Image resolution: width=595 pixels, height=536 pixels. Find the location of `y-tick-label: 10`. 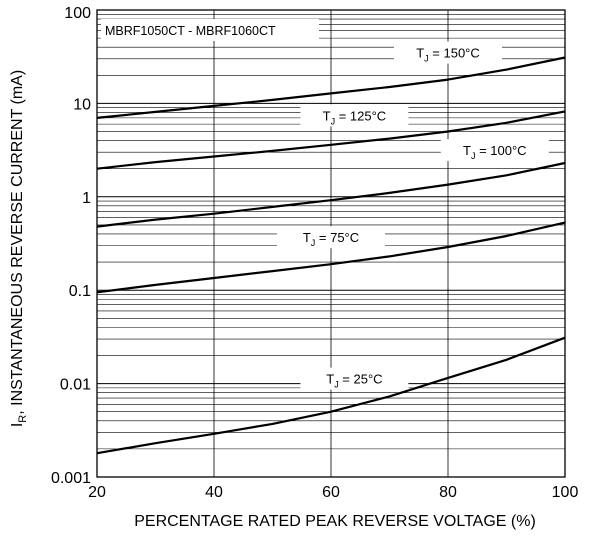

y-tick-label: 10 is located at coordinates (82, 104).